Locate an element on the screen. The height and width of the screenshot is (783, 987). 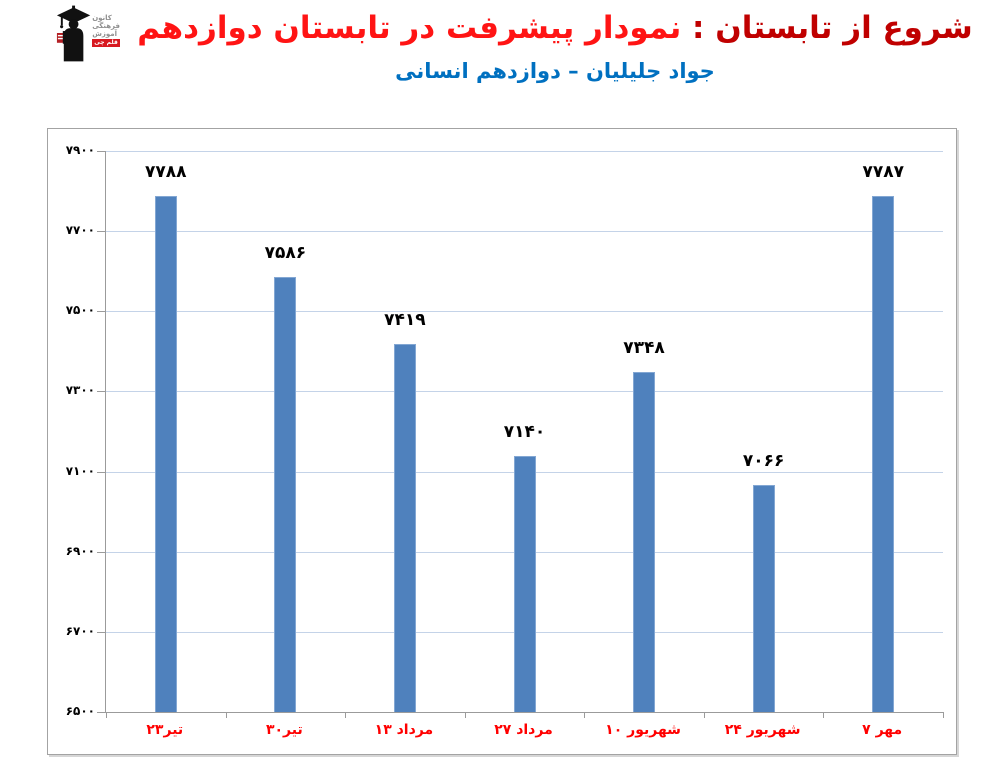
bar-value-label: ۷۳۴۸ is located at coordinates (644, 348).